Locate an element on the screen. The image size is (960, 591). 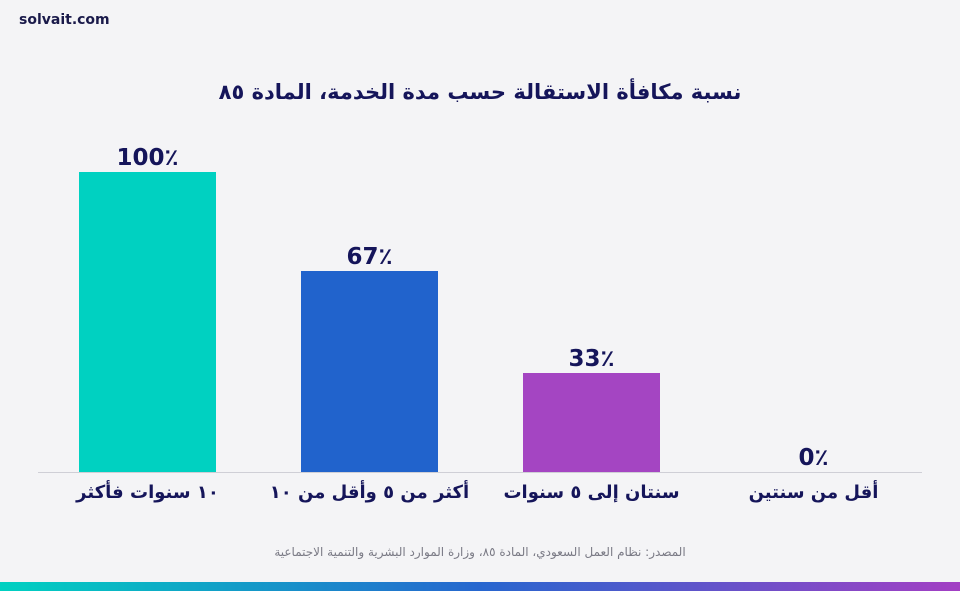
bar-value-label-2: 67٪ is located at coordinates (369, 257).